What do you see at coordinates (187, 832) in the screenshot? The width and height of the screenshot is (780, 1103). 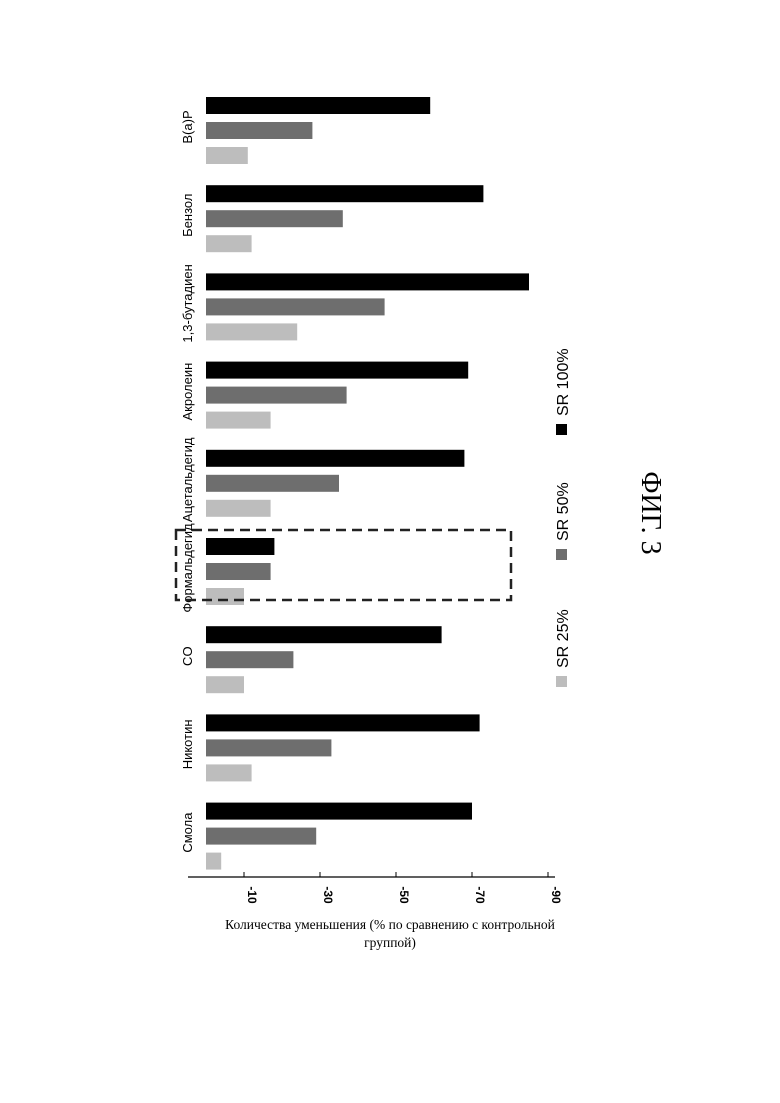 I see `category-label: Смола` at bounding box center [187, 832].